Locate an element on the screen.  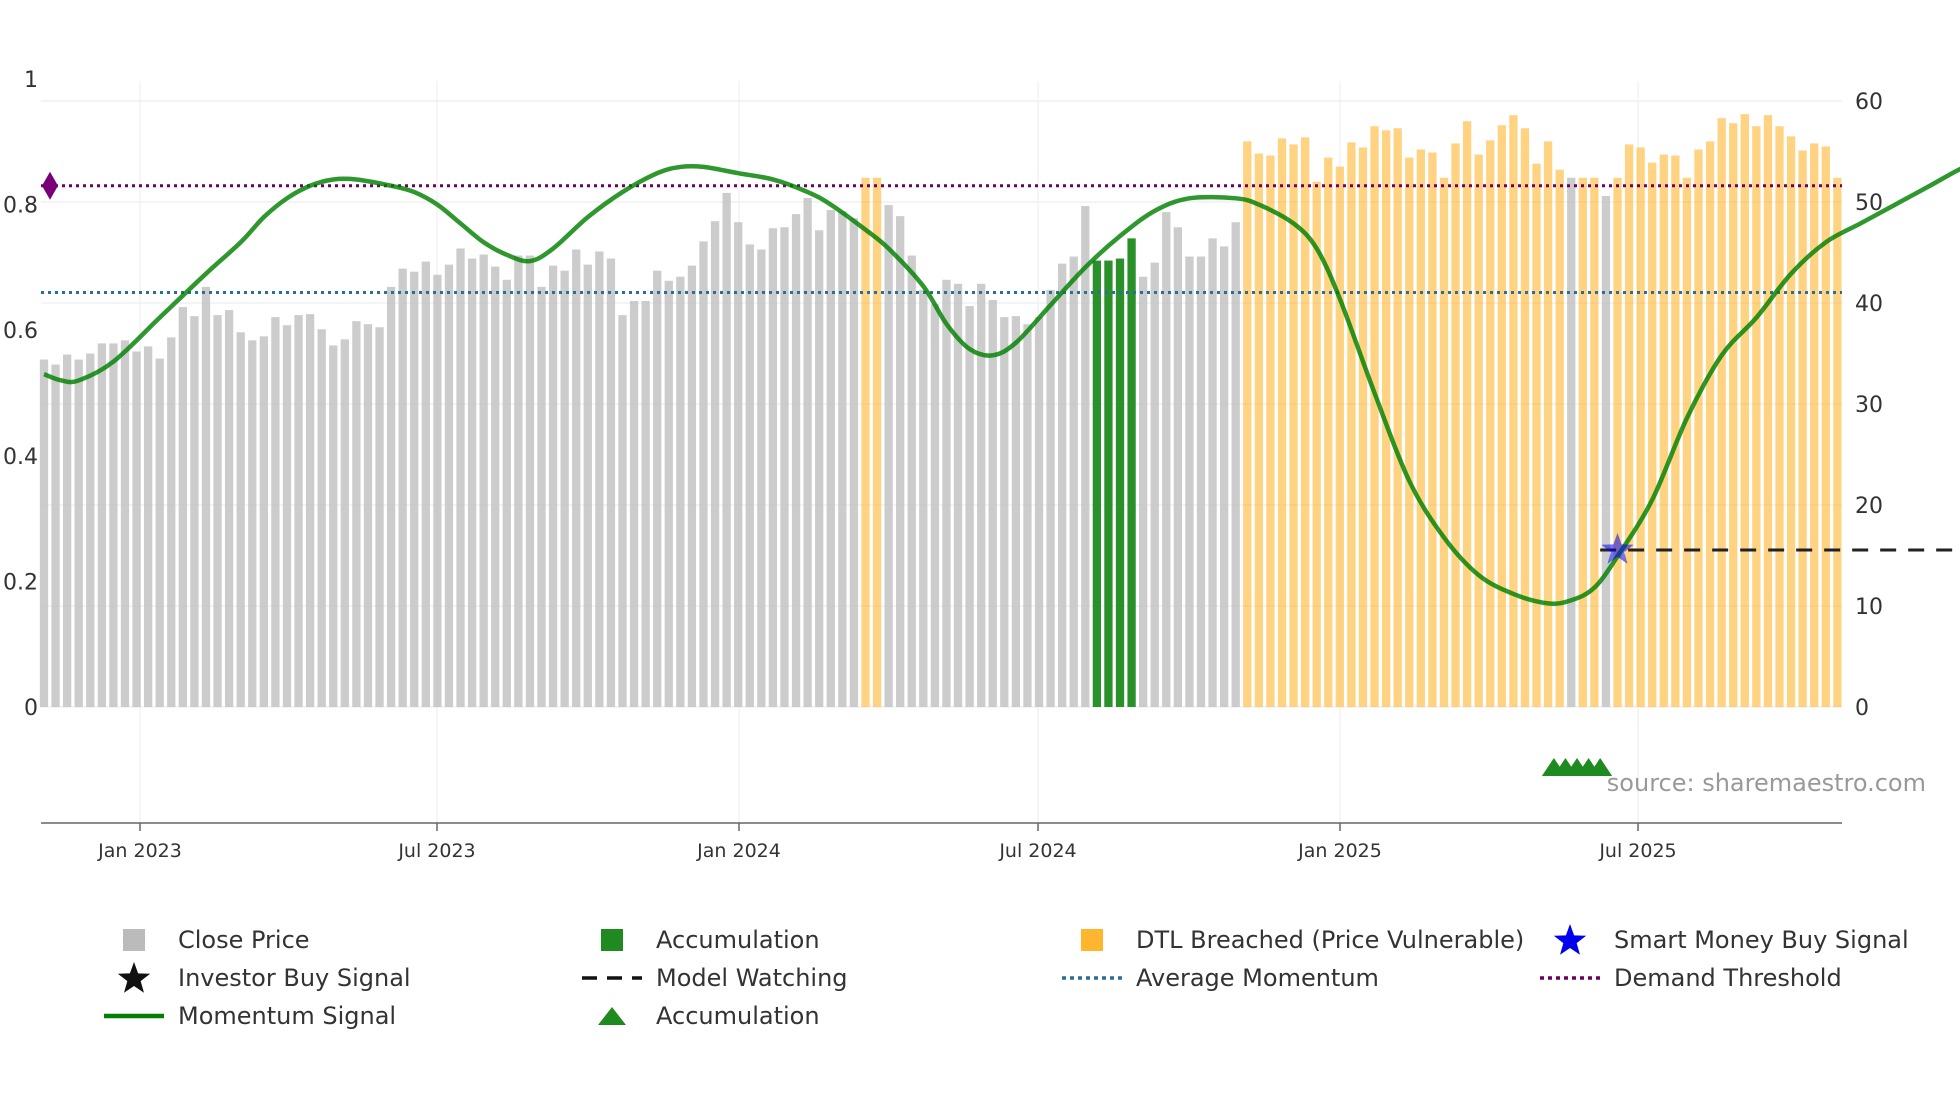
x-tick-label: Jan 2025 is located at coordinates (1339, 851).